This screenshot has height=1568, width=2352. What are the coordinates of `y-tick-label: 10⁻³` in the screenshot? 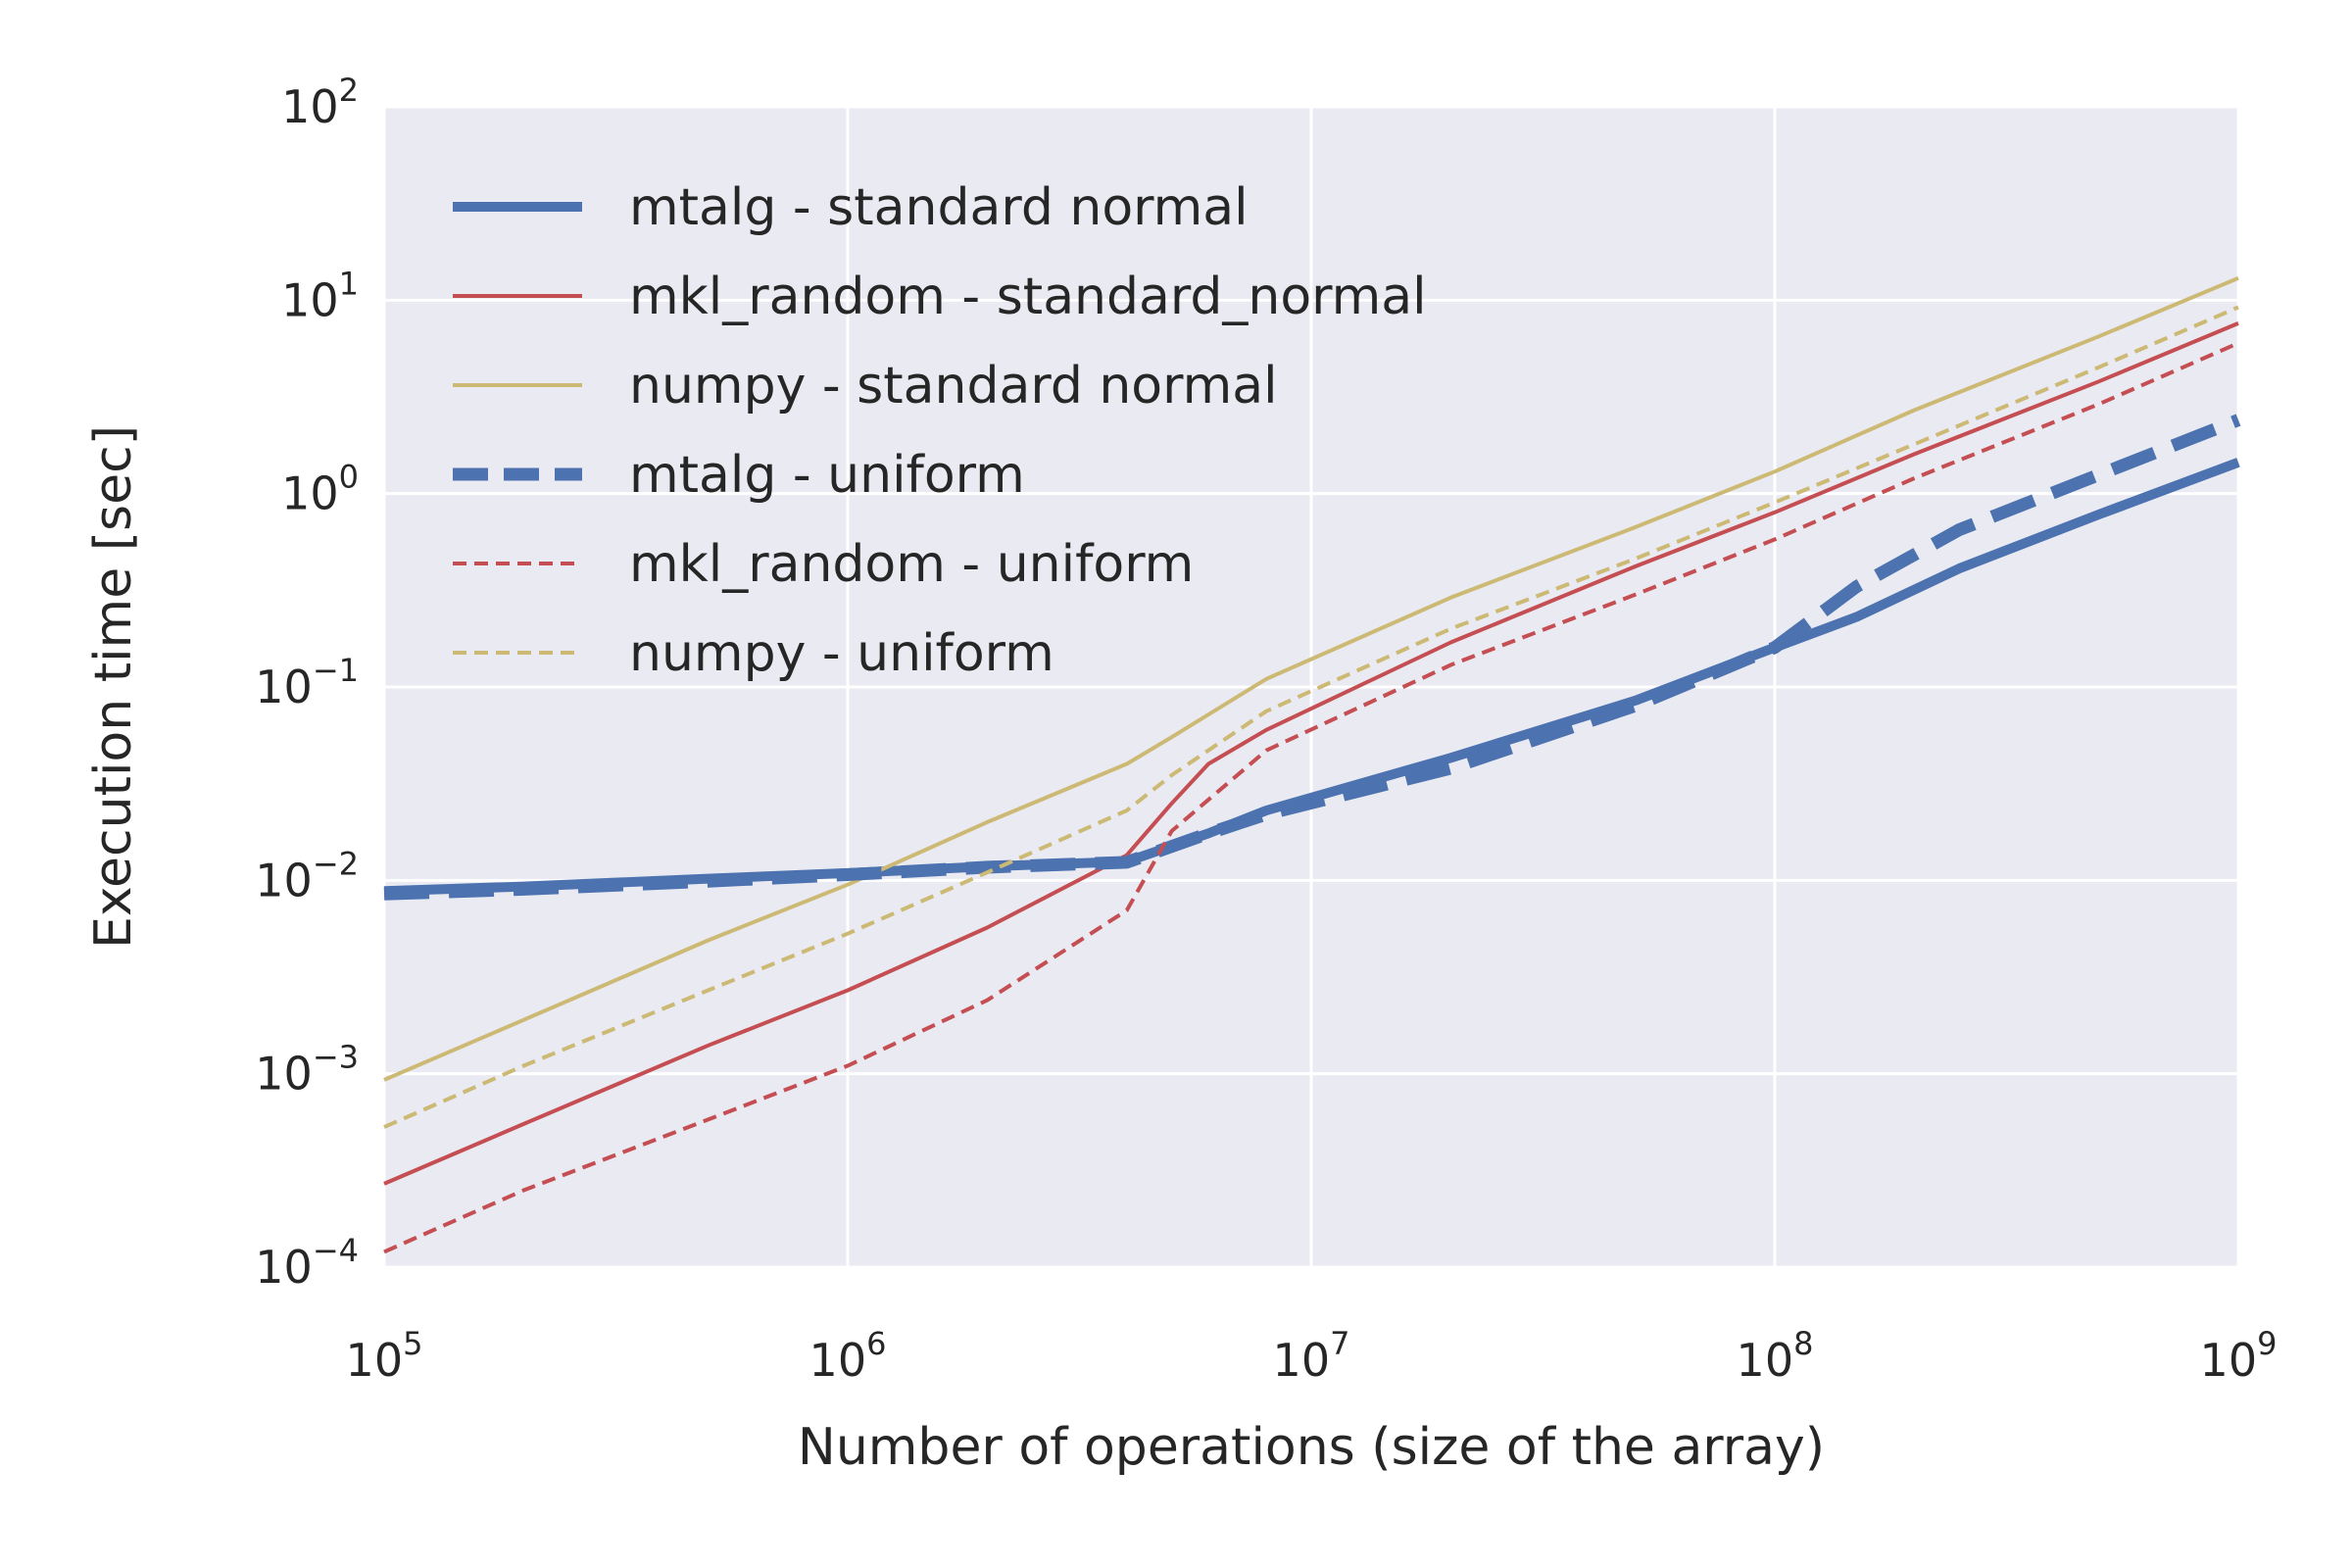 It's located at (307, 1070).